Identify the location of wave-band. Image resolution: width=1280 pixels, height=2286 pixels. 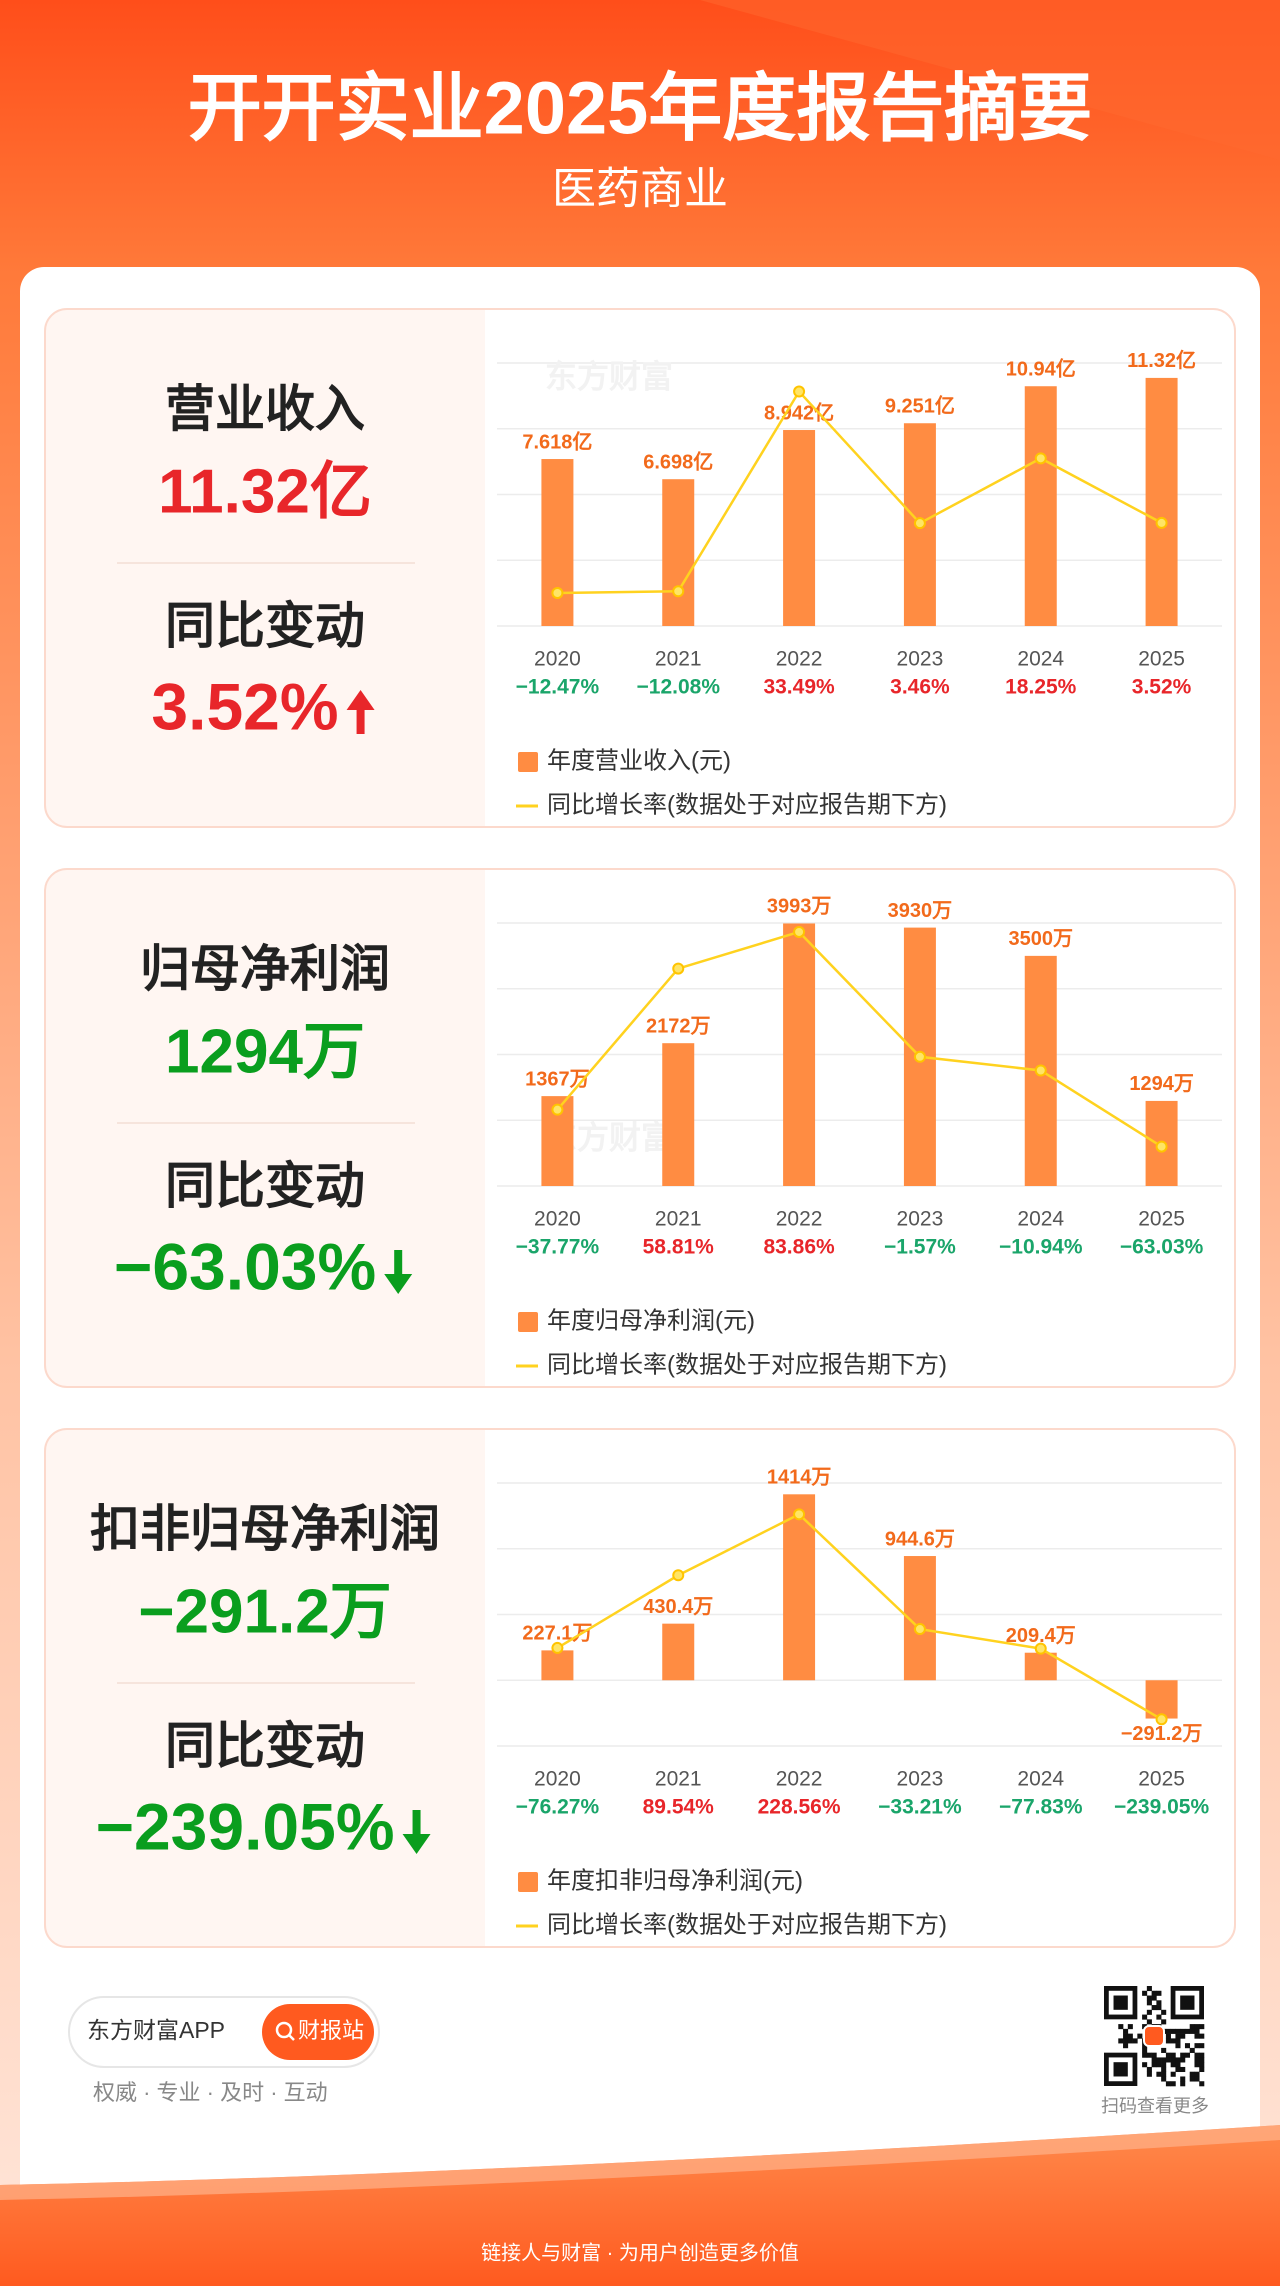
(640, 2162).